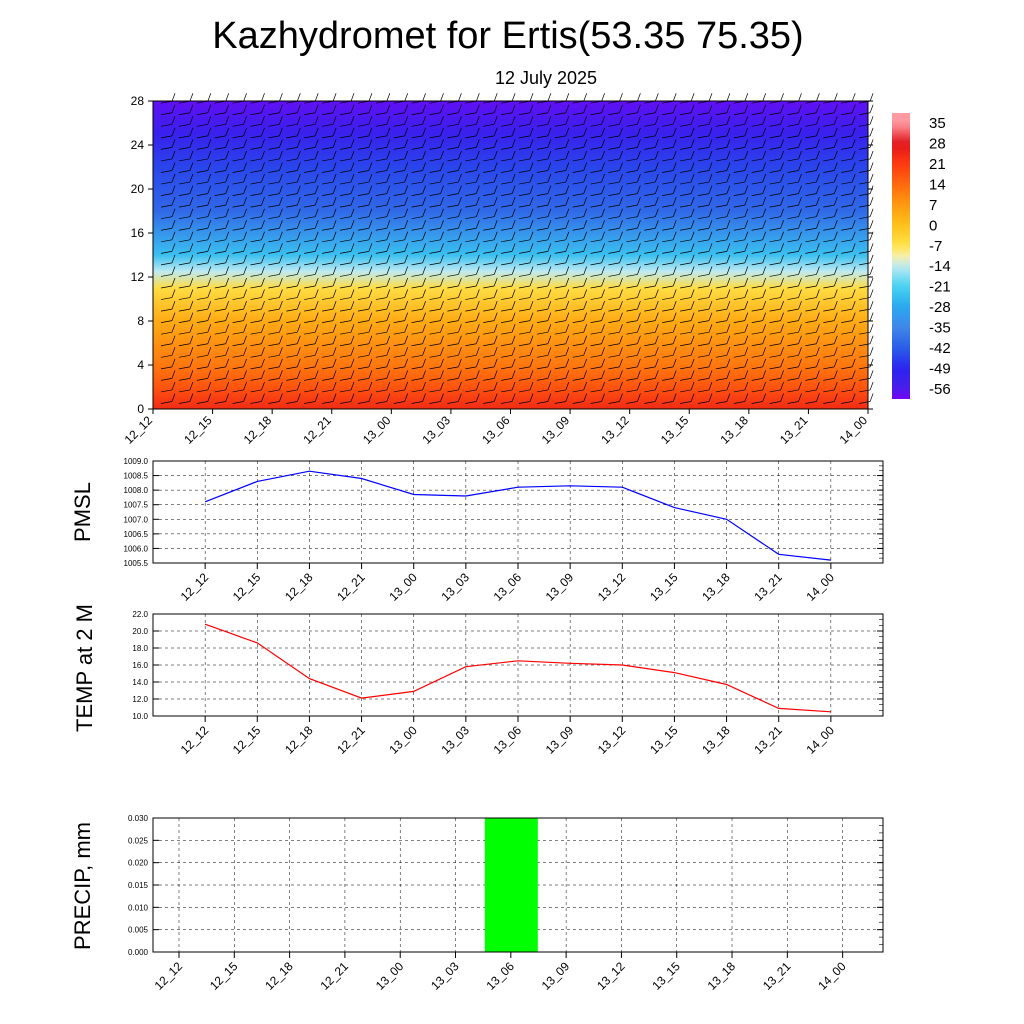 The height and width of the screenshot is (1024, 1024). Describe the element at coordinates (940, 256) in the screenshot. I see `colorbar-labels: 35 28 21 14 7 0 -7 -14 -21 -28 -35 -42 -49 -56` at that location.